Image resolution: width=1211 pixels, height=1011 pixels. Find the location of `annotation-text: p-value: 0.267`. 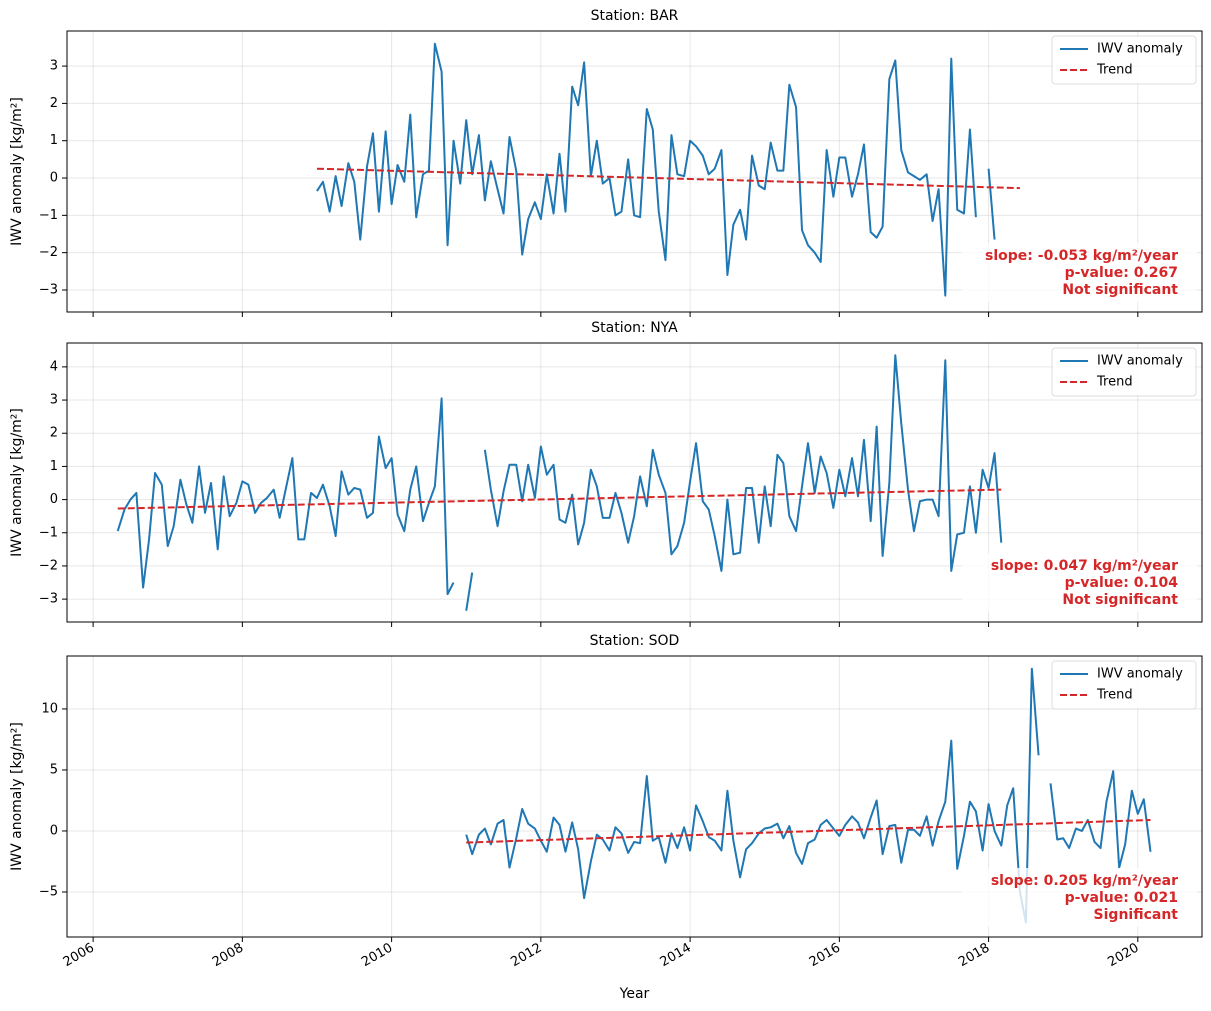

annotation-text: p-value: 0.267 is located at coordinates (1121, 273).